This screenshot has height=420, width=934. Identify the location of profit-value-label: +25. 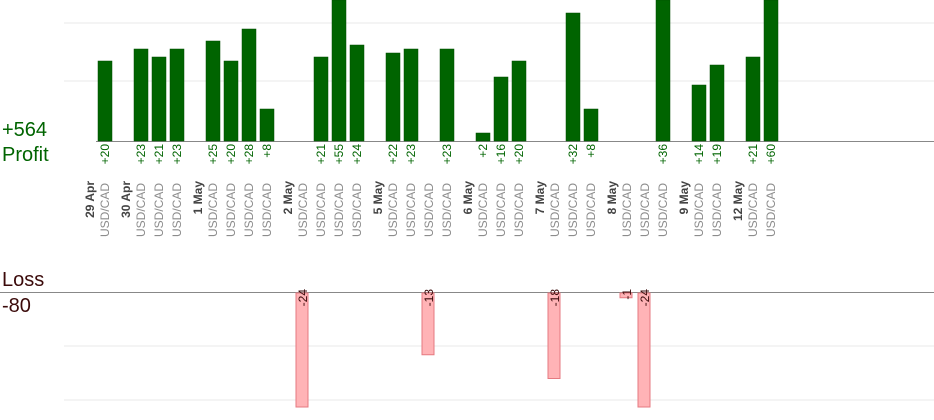
(213, 154).